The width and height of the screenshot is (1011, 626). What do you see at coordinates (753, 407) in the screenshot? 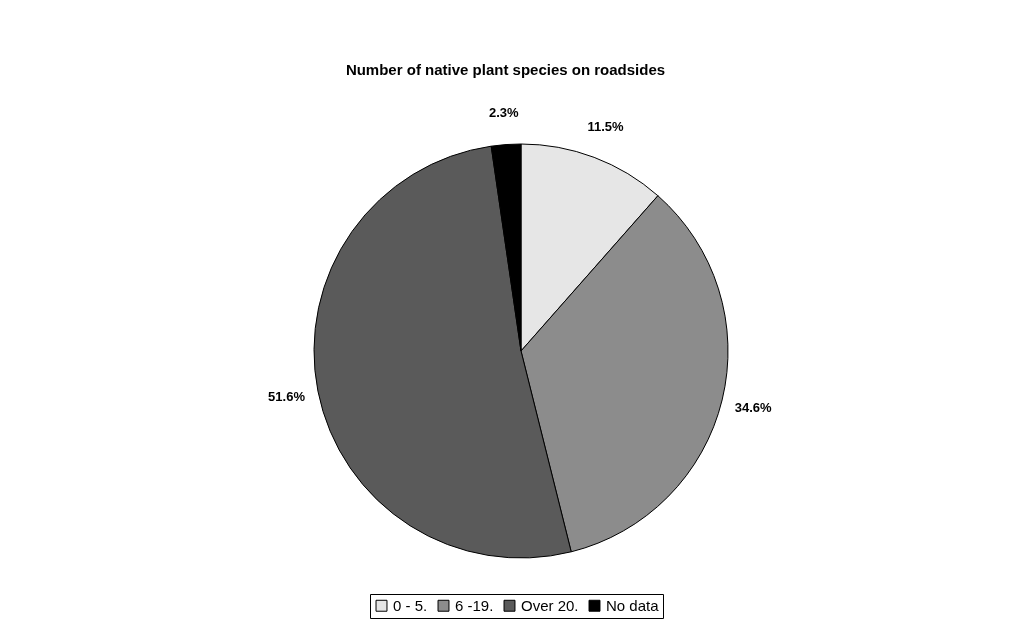
I see `data-label: 34.6%` at bounding box center [753, 407].